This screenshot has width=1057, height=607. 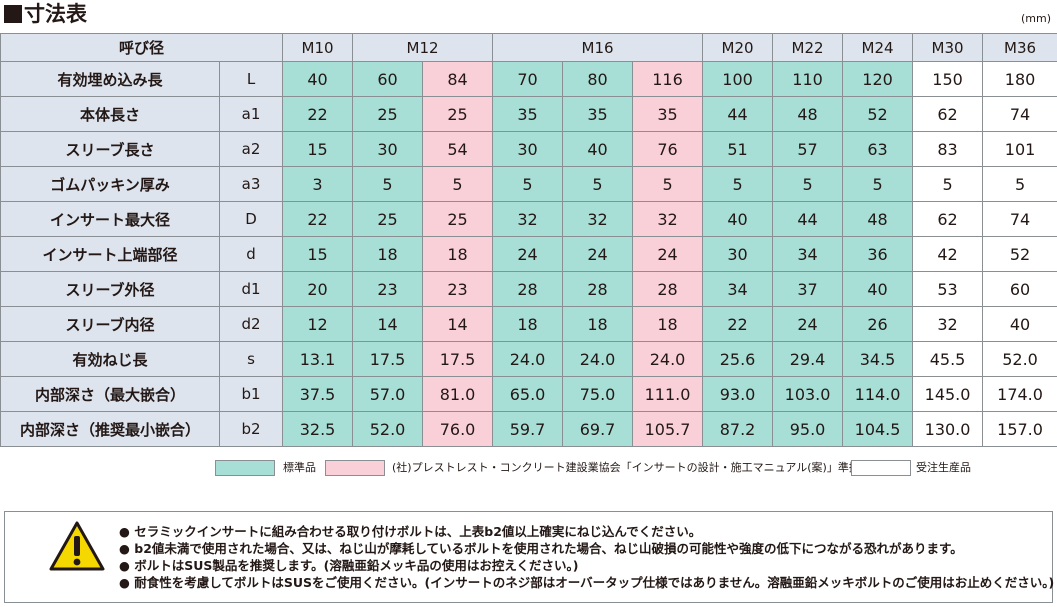 What do you see at coordinates (738, 289) in the screenshot?
I see `value-cell: 34` at bounding box center [738, 289].